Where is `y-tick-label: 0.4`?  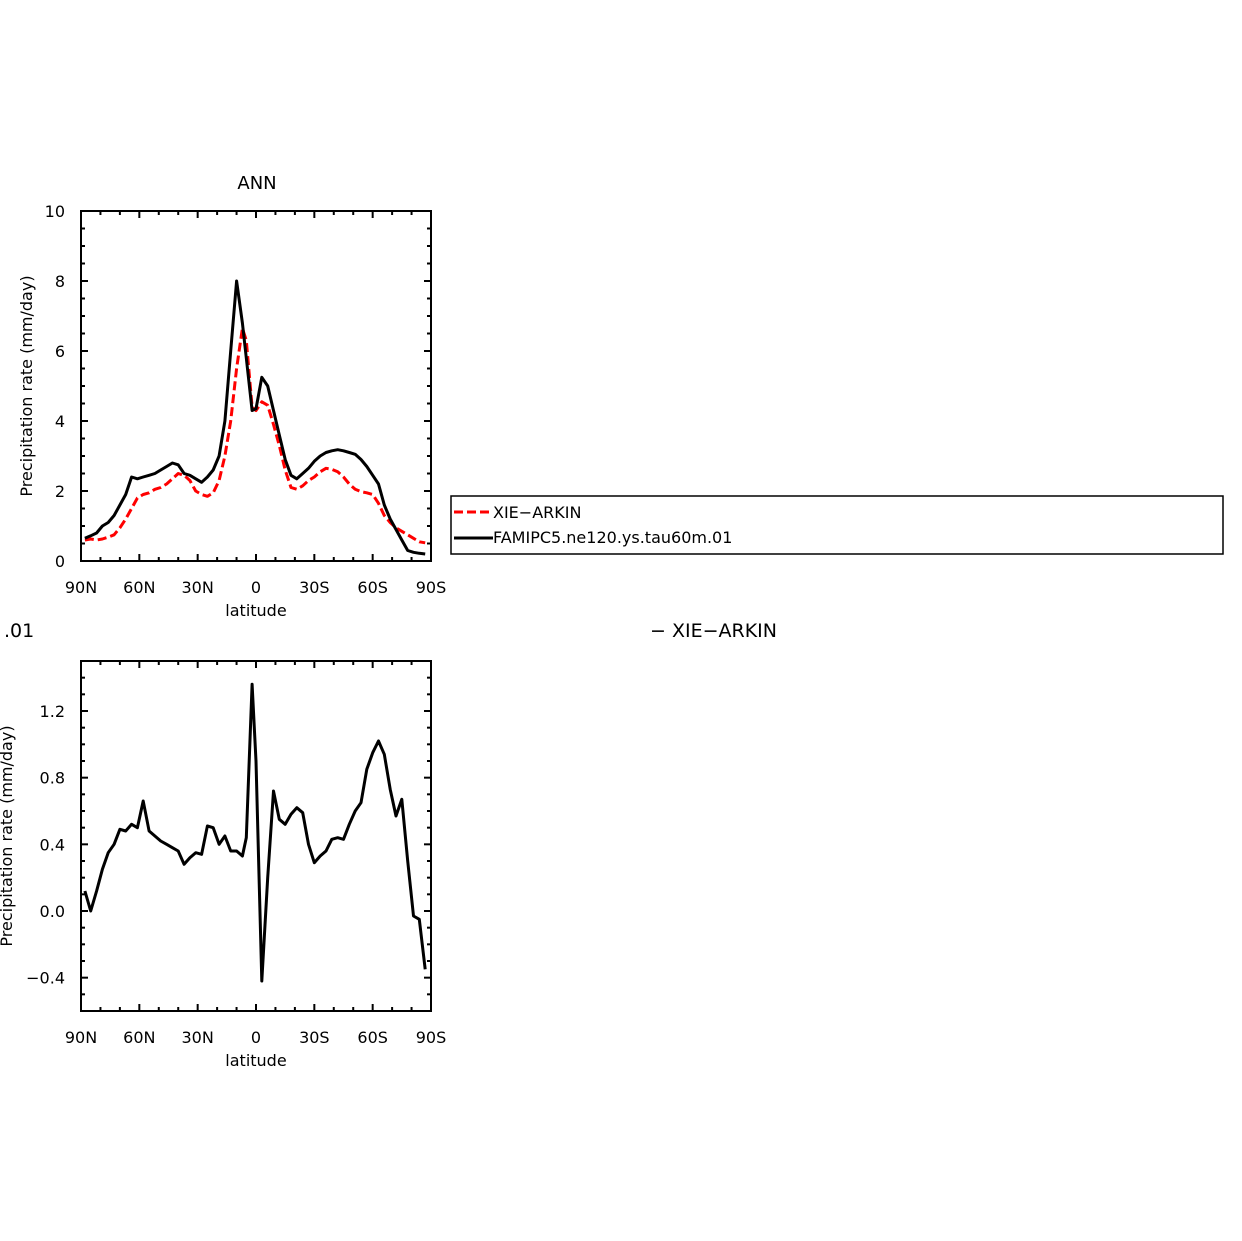
y-tick-label: 0.4 is located at coordinates (52, 844).